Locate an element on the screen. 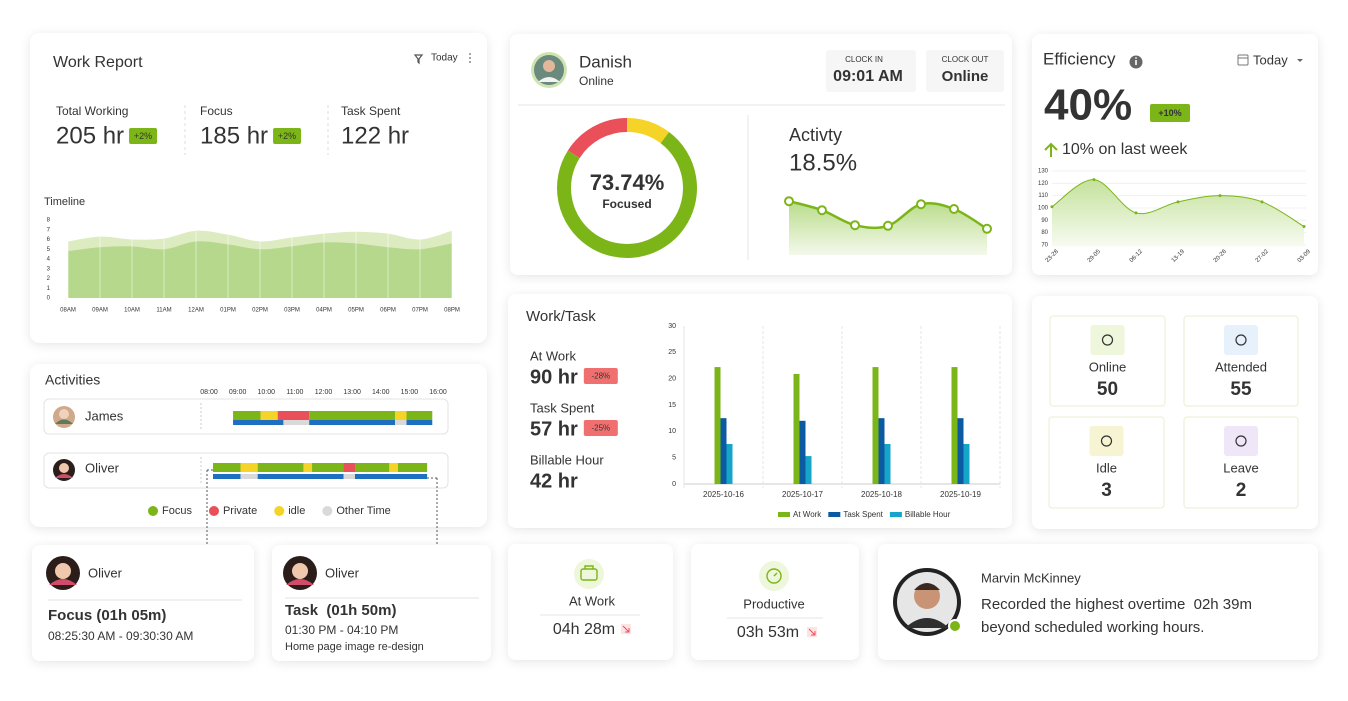  info-icon is located at coordinates (1136, 62).